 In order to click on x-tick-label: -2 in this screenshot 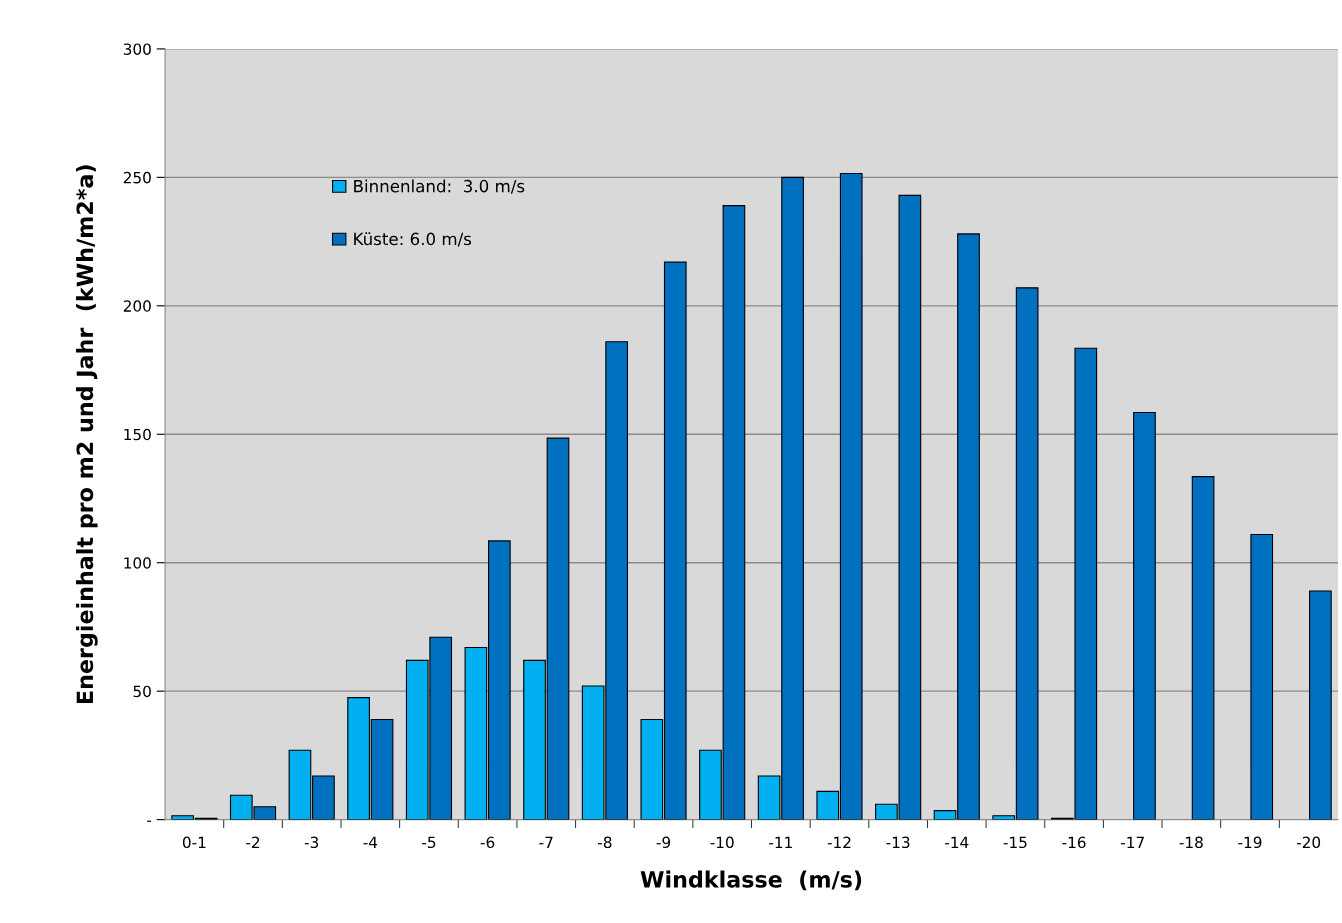, I will do `click(253, 842)`.